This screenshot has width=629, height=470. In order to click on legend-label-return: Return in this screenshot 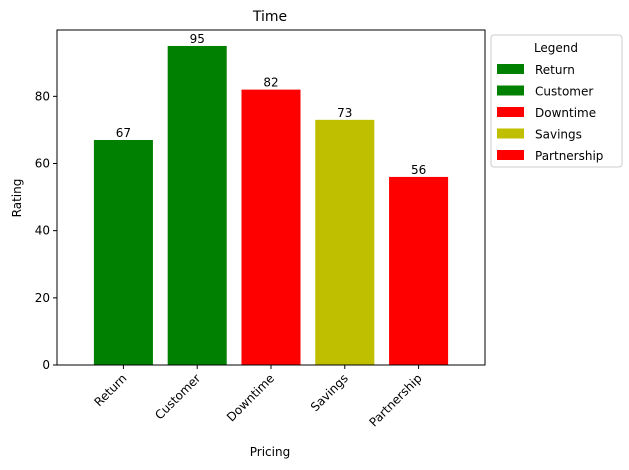, I will do `click(555, 70)`.